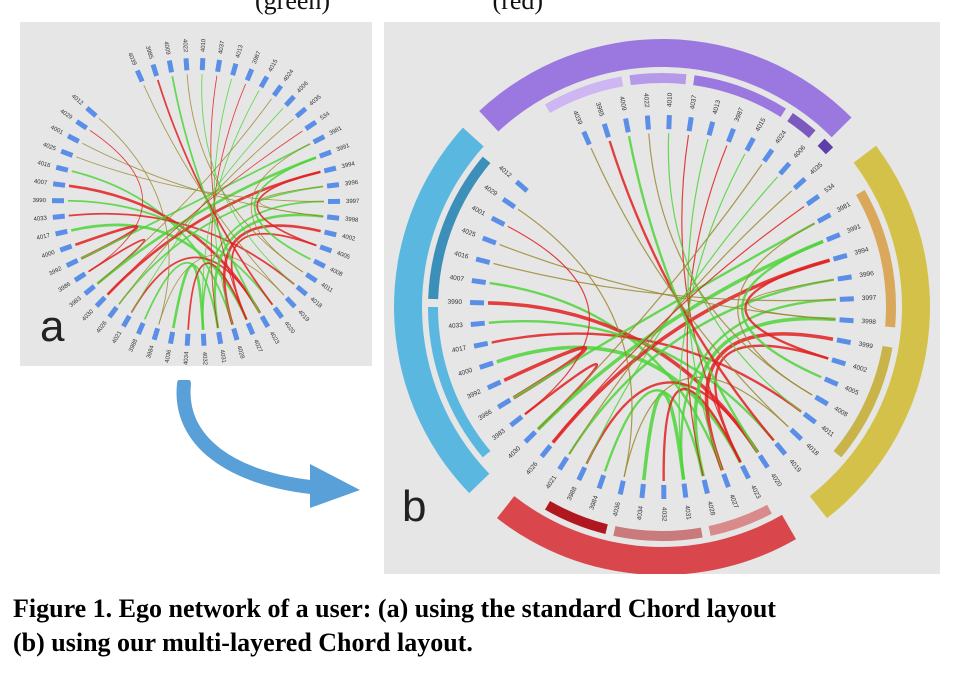 This screenshot has height=676, width=979. Describe the element at coordinates (817, 168) in the screenshot. I see `chord-b-node-label: 4035` at that location.